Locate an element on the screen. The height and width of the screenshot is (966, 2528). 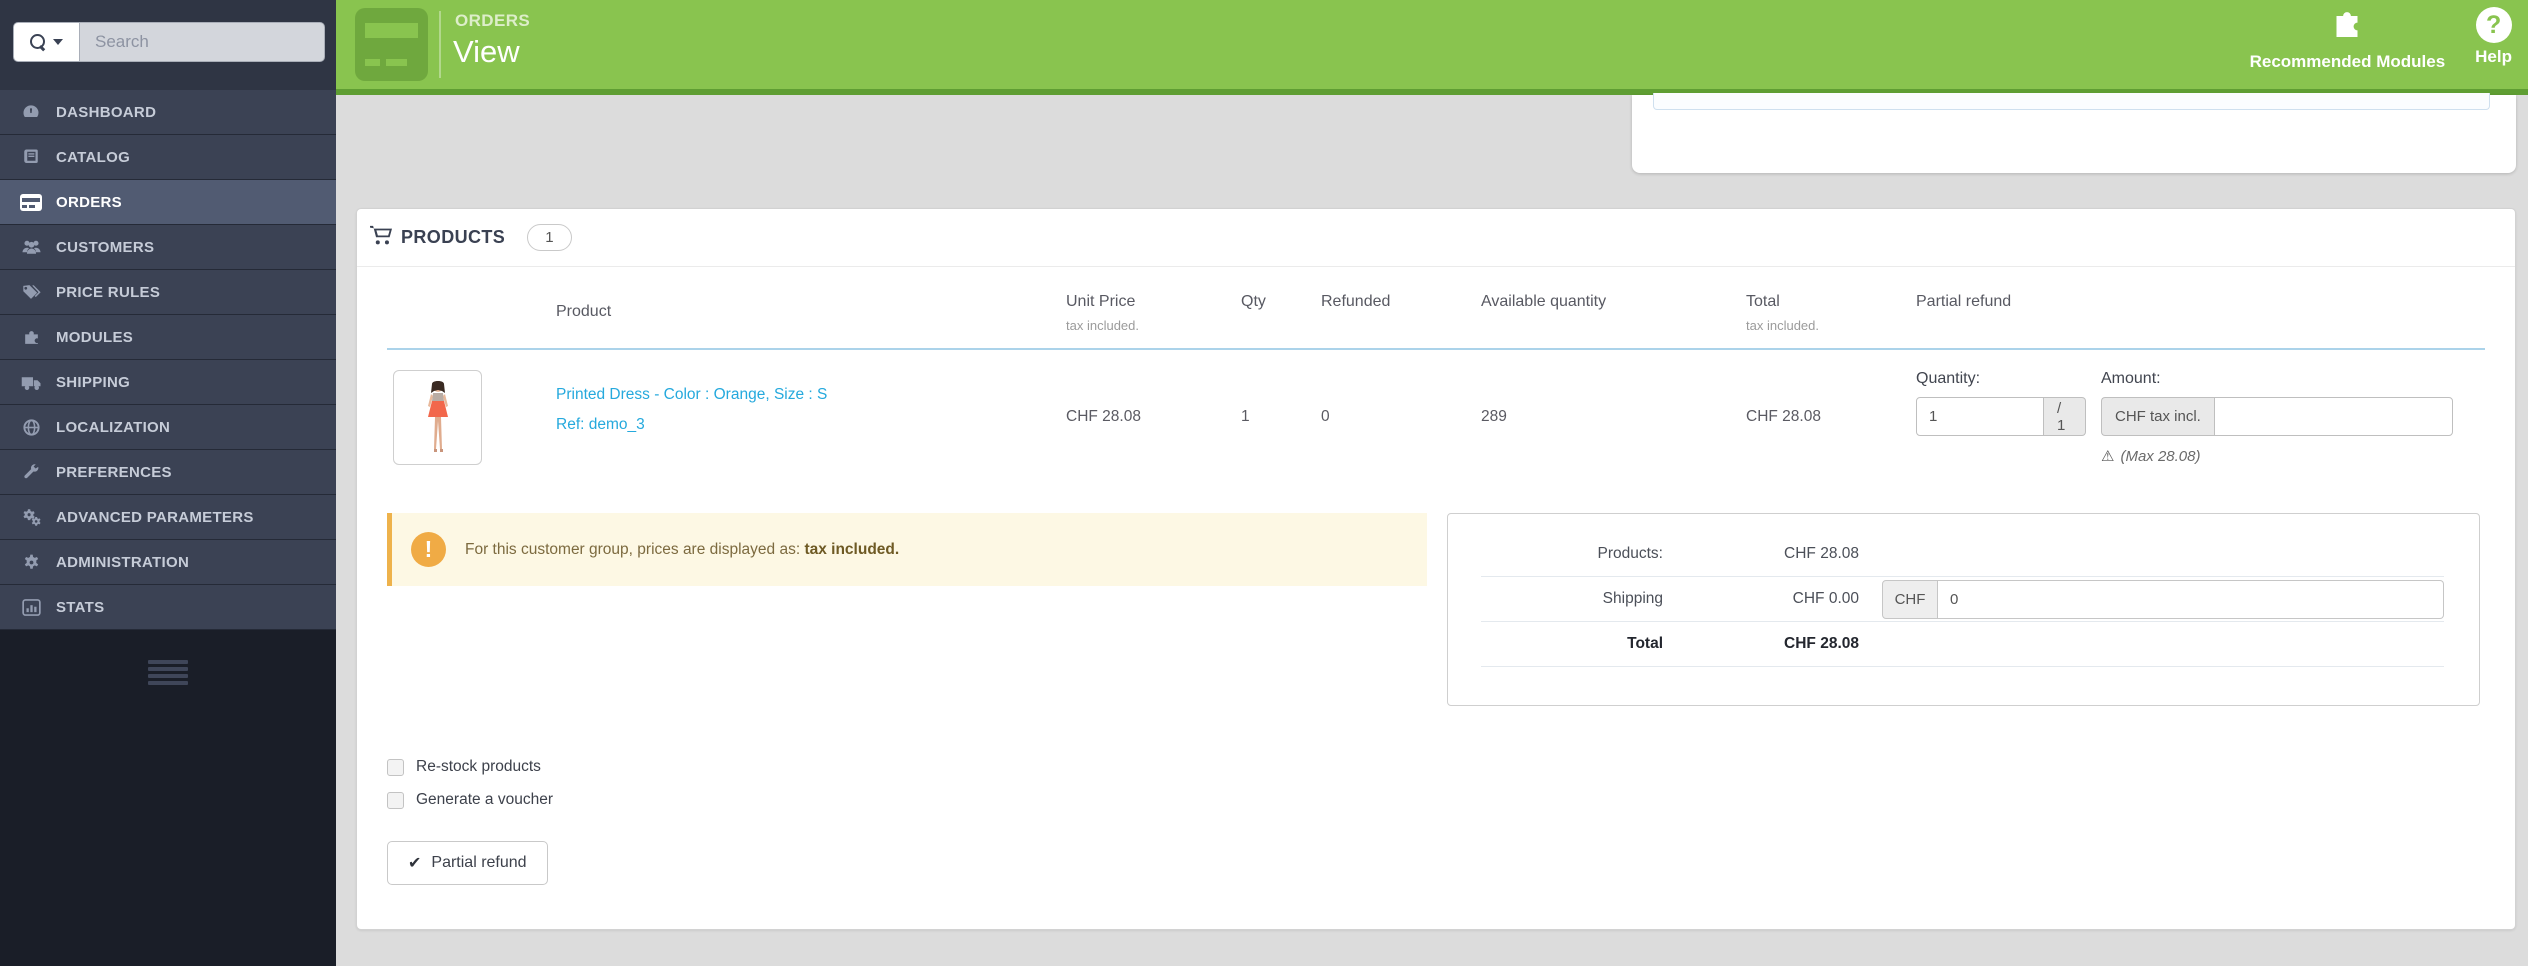
product-thumbnail is located at coordinates (437, 417).